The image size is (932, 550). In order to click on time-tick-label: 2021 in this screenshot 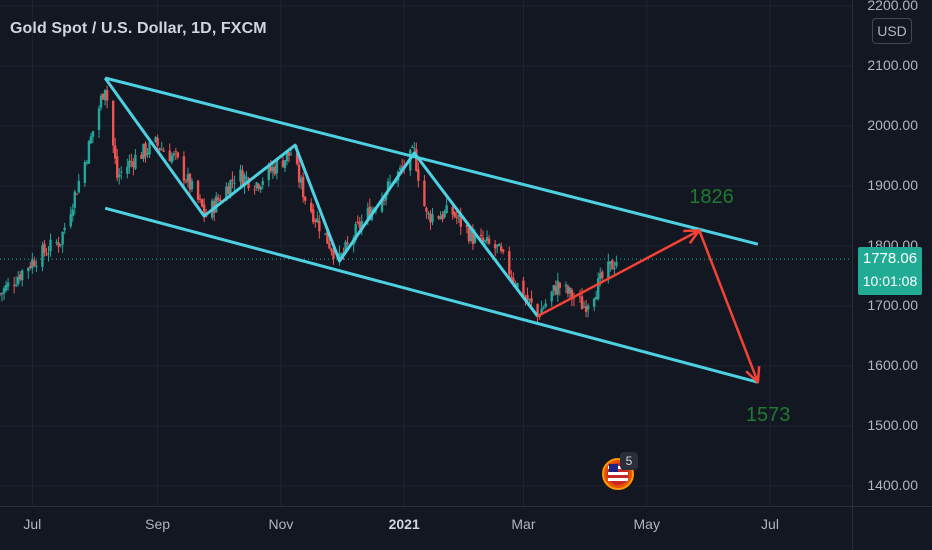, I will do `click(404, 524)`.